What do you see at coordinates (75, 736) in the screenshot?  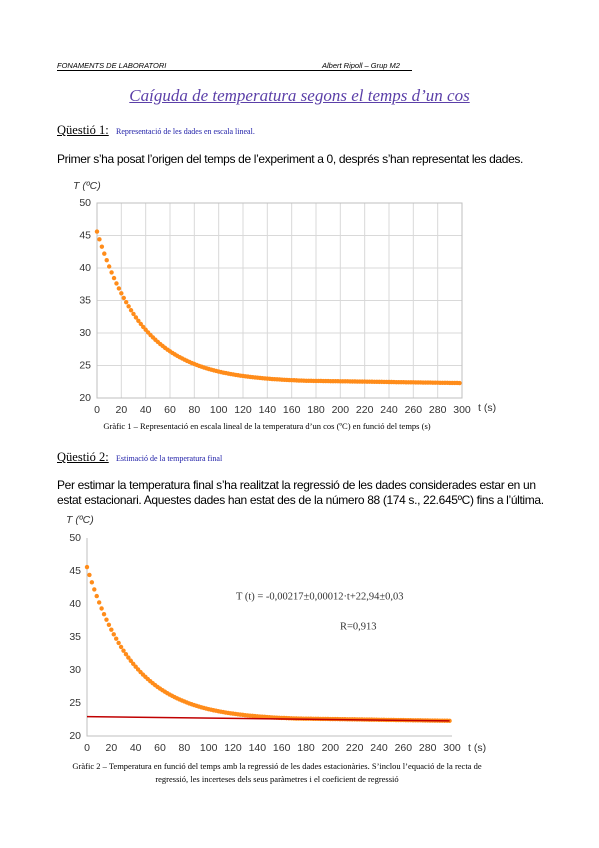 I see `y-tick-label: 20` at bounding box center [75, 736].